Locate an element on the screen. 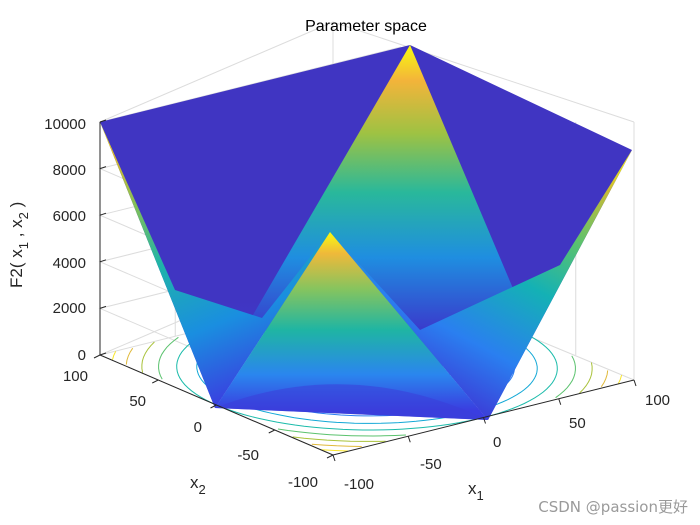  z-tick-labels: 0 2000 4000 6000 8000 10000 is located at coordinates (65, 240).